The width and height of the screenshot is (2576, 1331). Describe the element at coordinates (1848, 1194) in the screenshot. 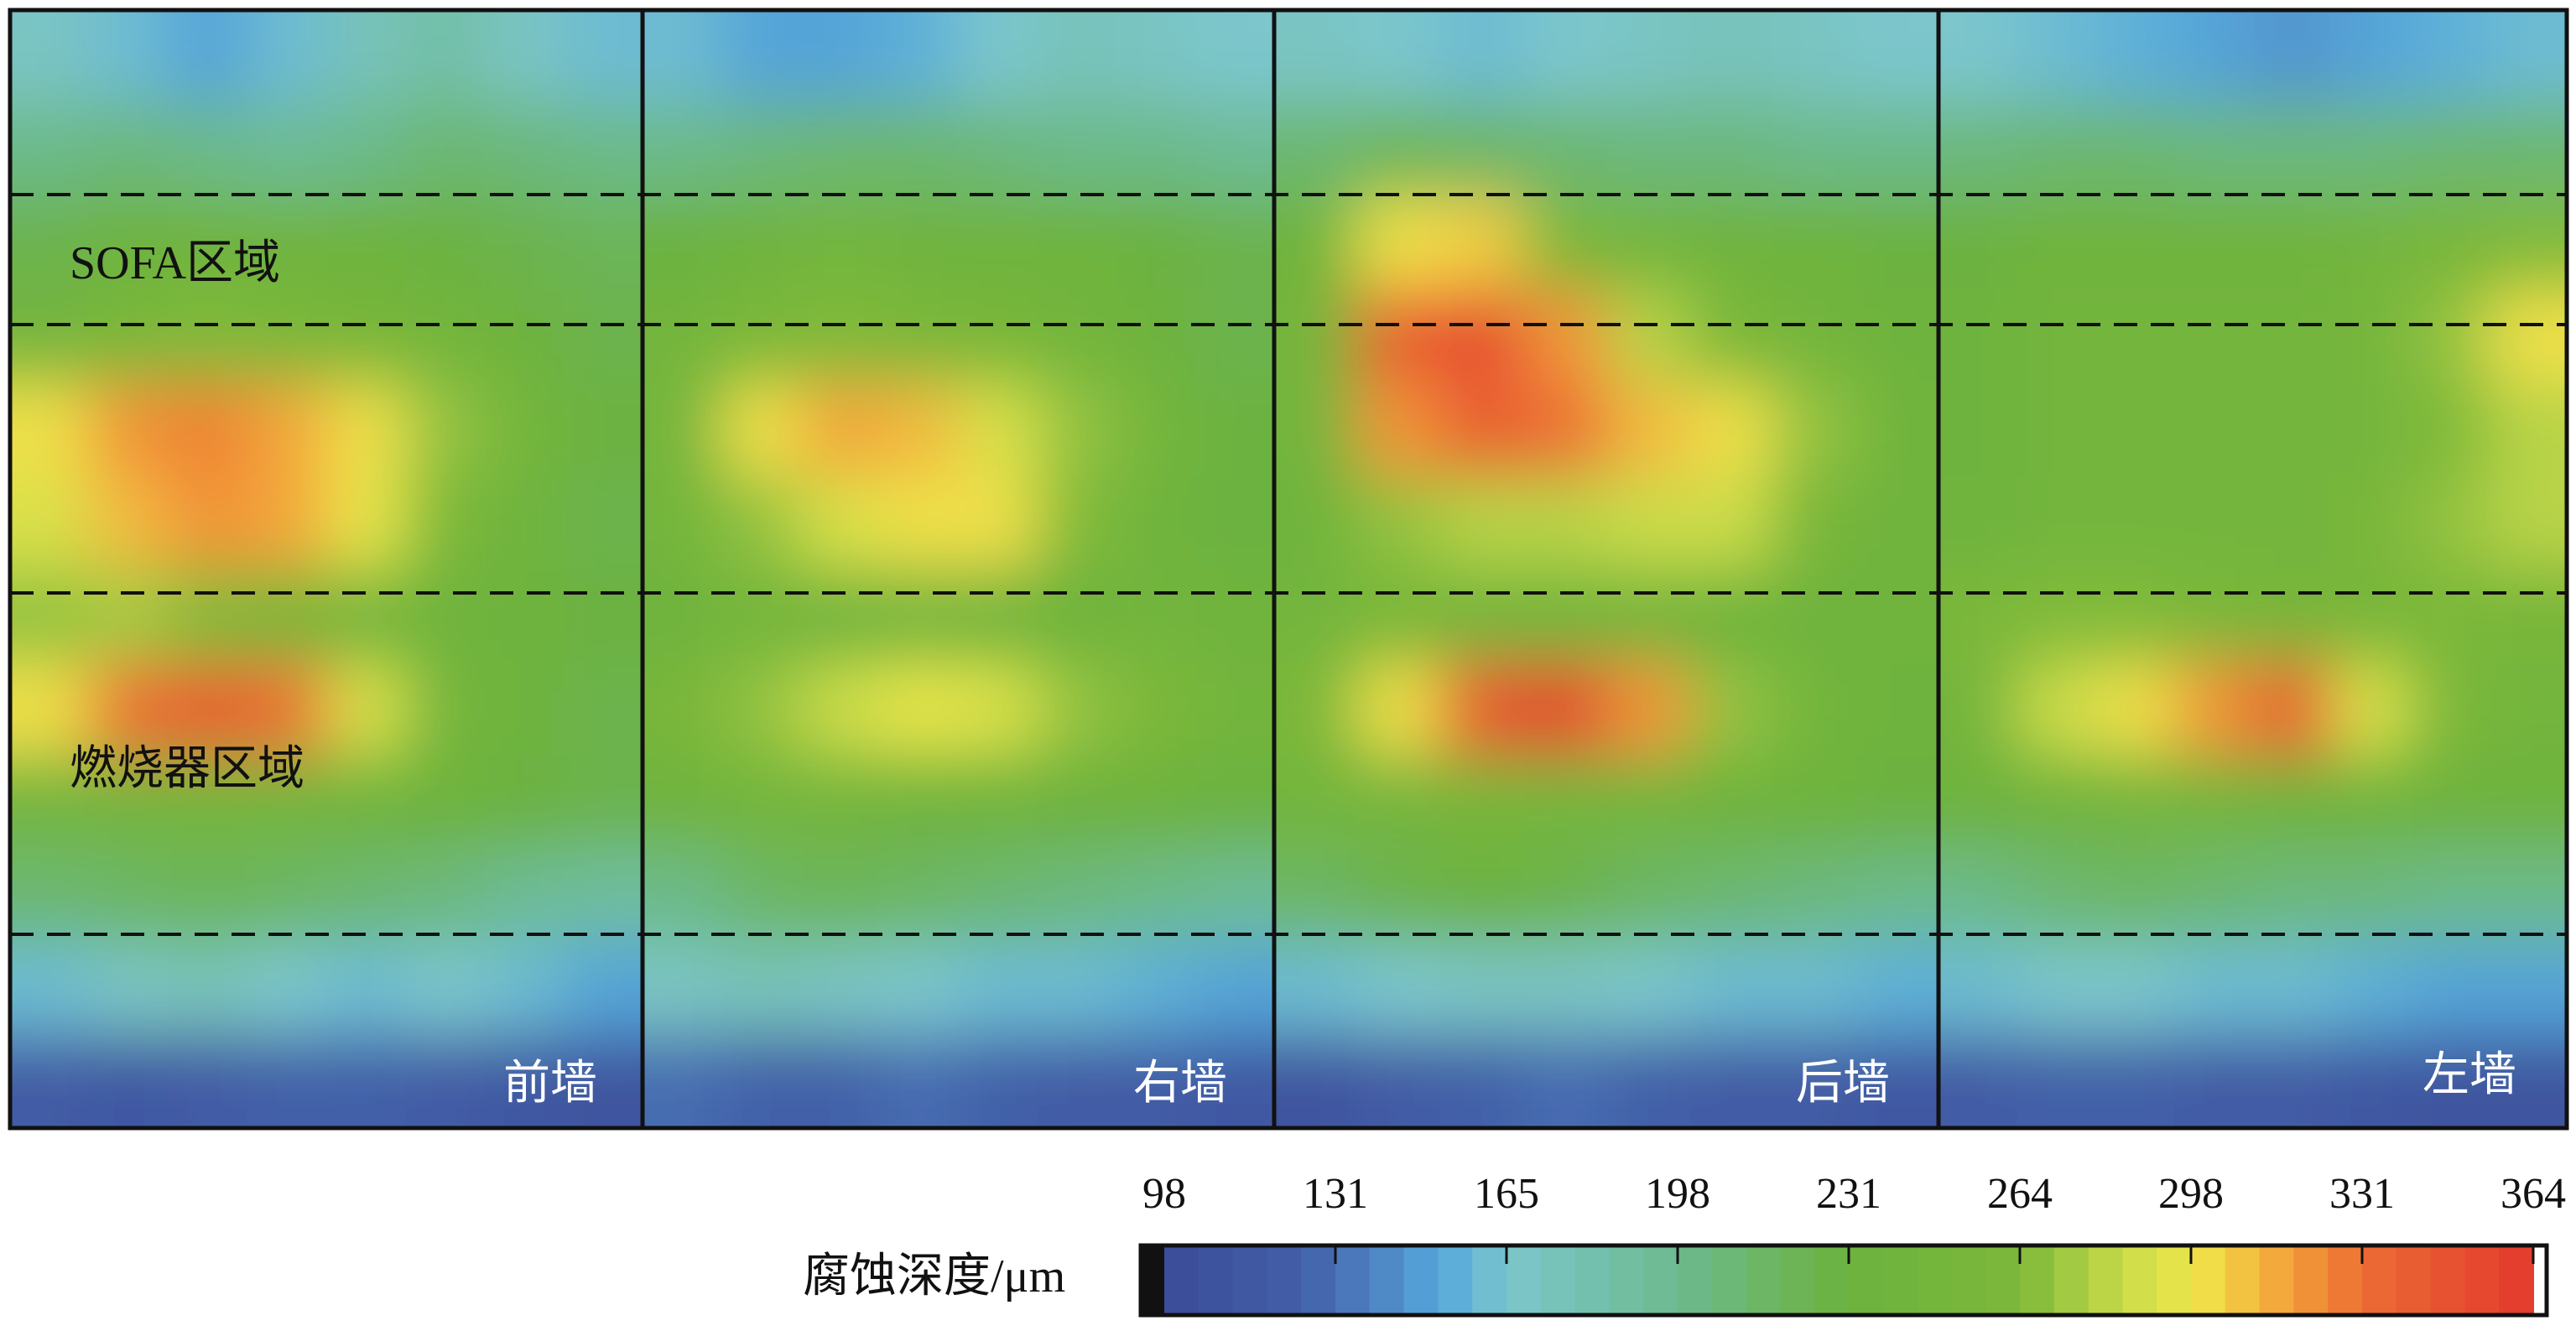

I see `colorbar-tick-label: 231` at that location.